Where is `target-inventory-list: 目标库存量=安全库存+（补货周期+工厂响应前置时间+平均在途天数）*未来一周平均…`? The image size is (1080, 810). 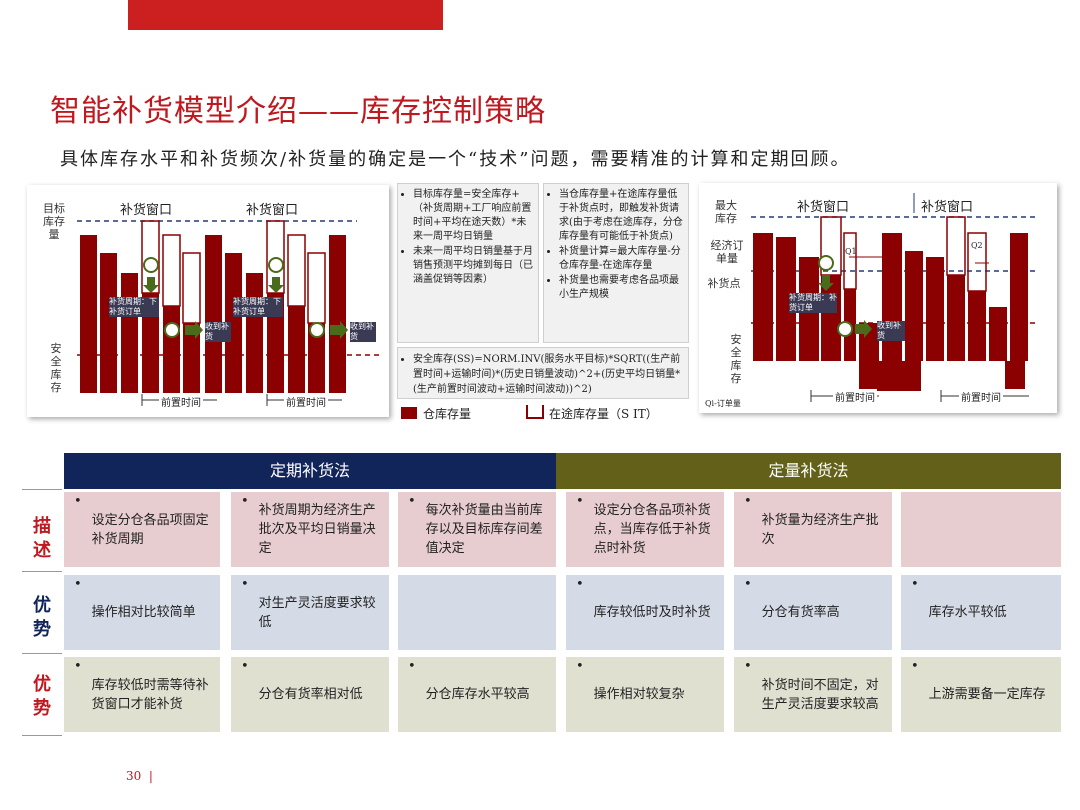
target-inventory-list: 目标库存量=安全库存+（补货周期+工厂响应前置时间+平均在途天数）*未来一周平均… is located at coordinates (468, 237).